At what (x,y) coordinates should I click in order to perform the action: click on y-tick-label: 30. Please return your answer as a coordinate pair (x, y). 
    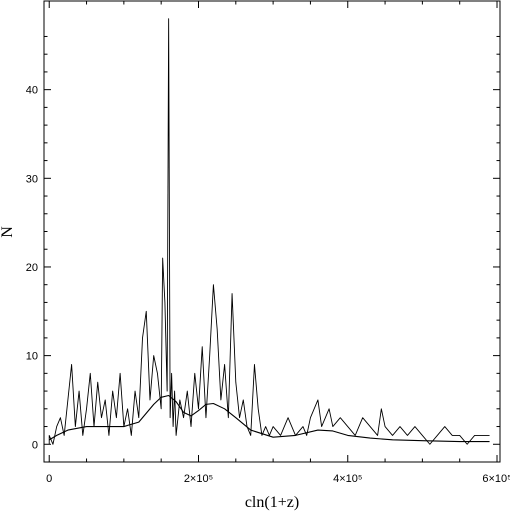
    Looking at the image, I should click on (32, 179).